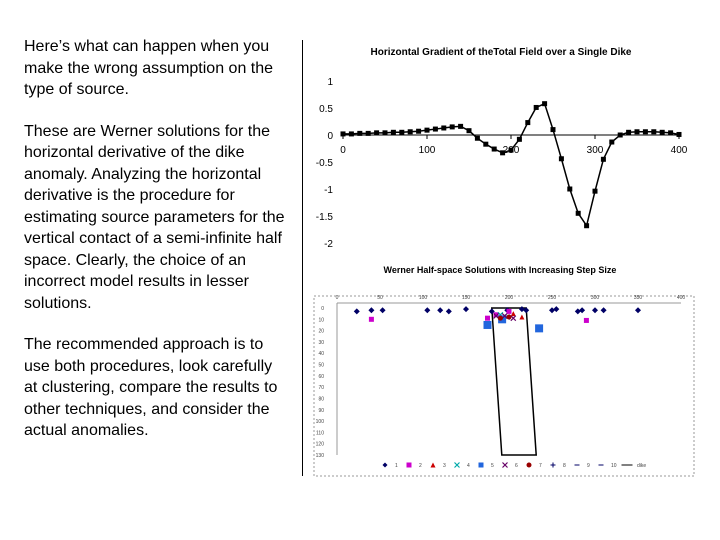  I want to click on column-divider, so click(302, 258).